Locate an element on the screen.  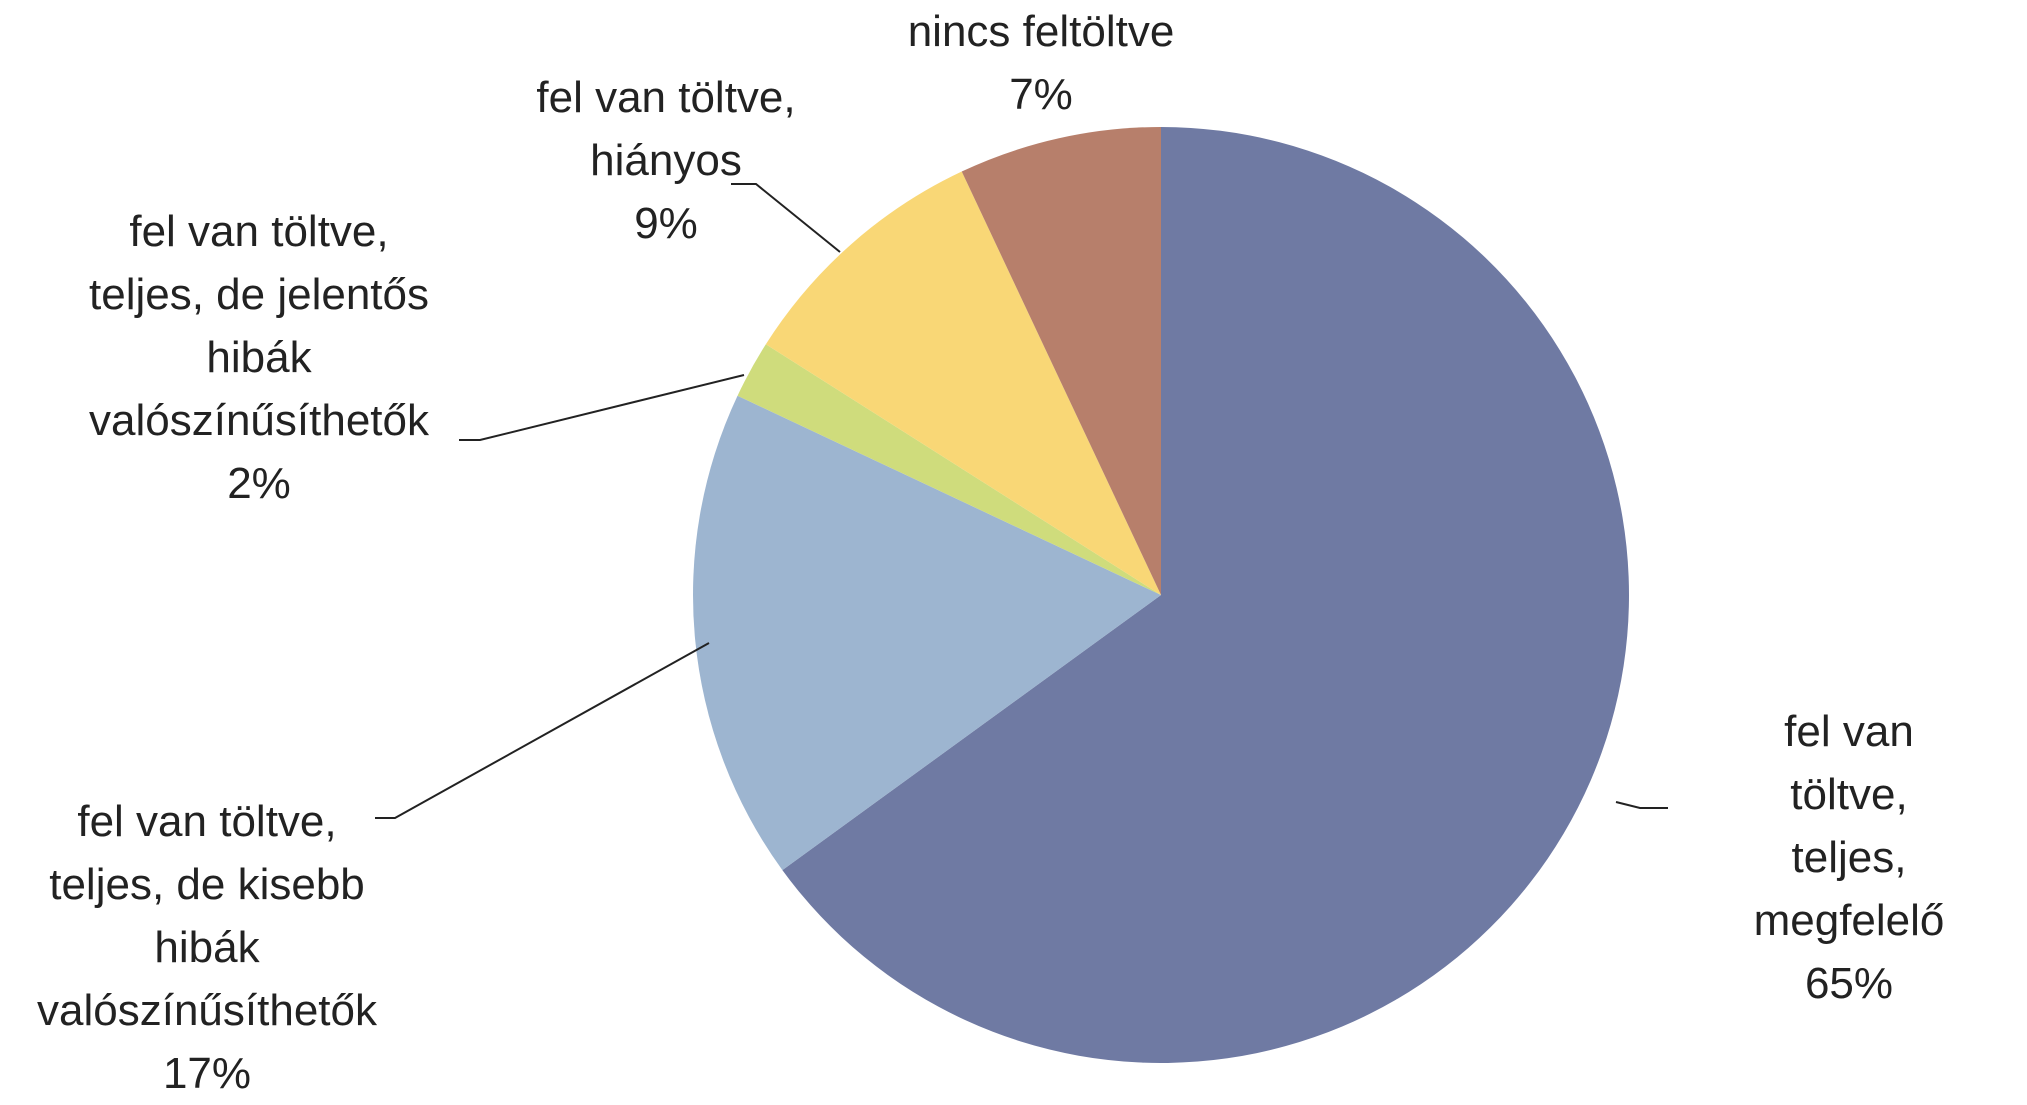
slice-label: nincs feltöltve 7% is located at coordinates (1041, 63).